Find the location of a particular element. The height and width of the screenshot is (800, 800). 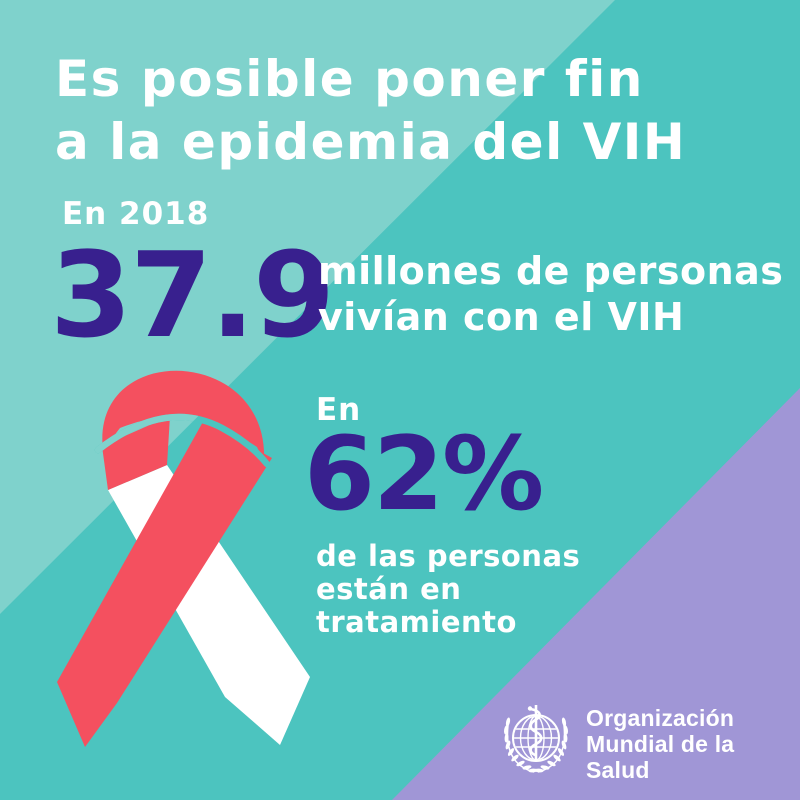

red-awareness-ribbon-icon is located at coordinates (183, 558).